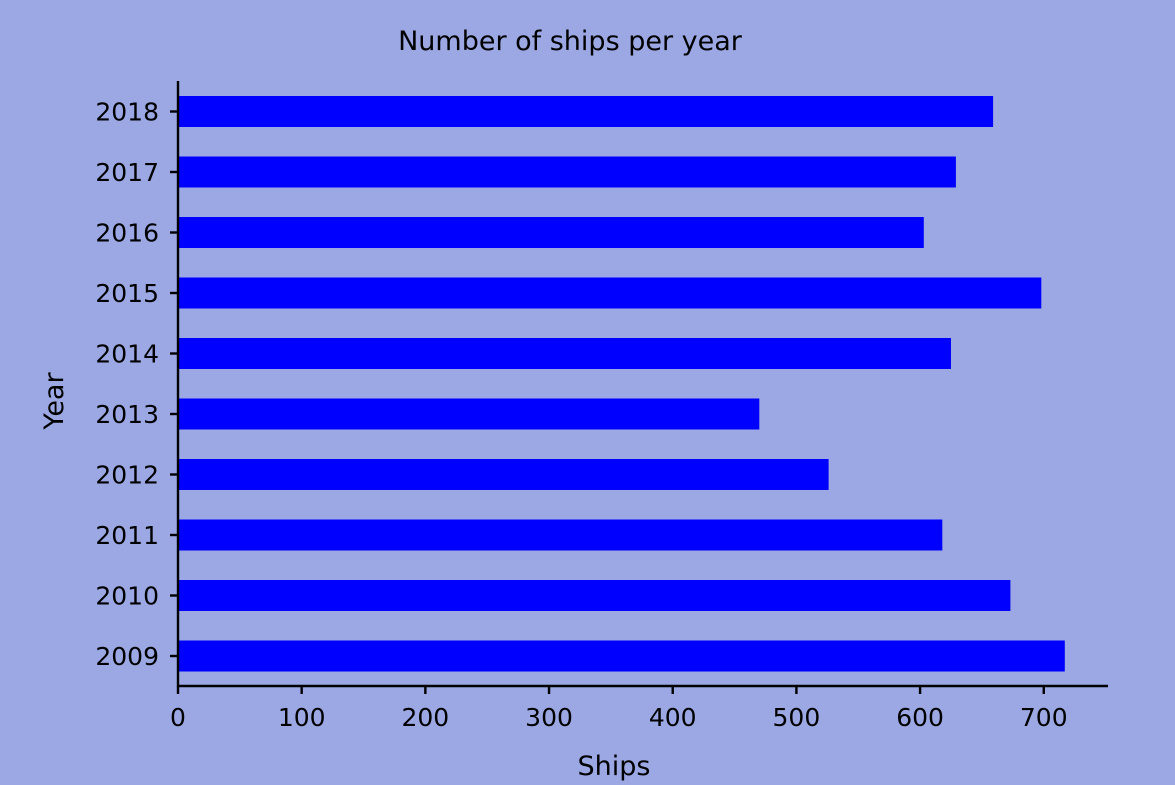  Describe the element at coordinates (797, 717) in the screenshot. I see `x-tick-label-500: 500` at that location.